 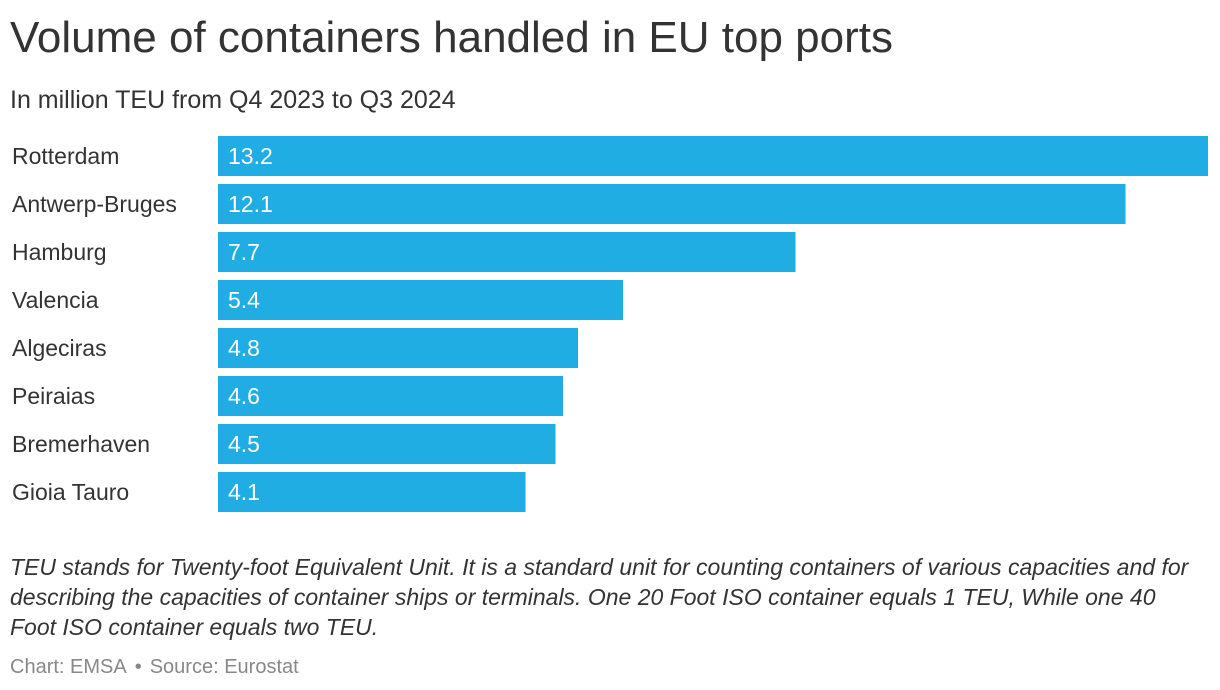 I want to click on category-label: Antwerp-Bruges, so click(x=94, y=204).